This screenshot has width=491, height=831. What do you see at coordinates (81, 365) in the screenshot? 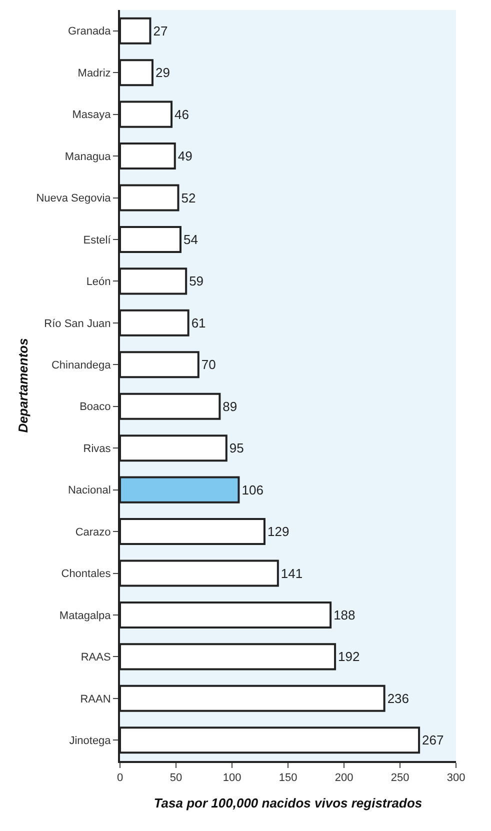
I see `y-tick-label: Chinandega` at bounding box center [81, 365].